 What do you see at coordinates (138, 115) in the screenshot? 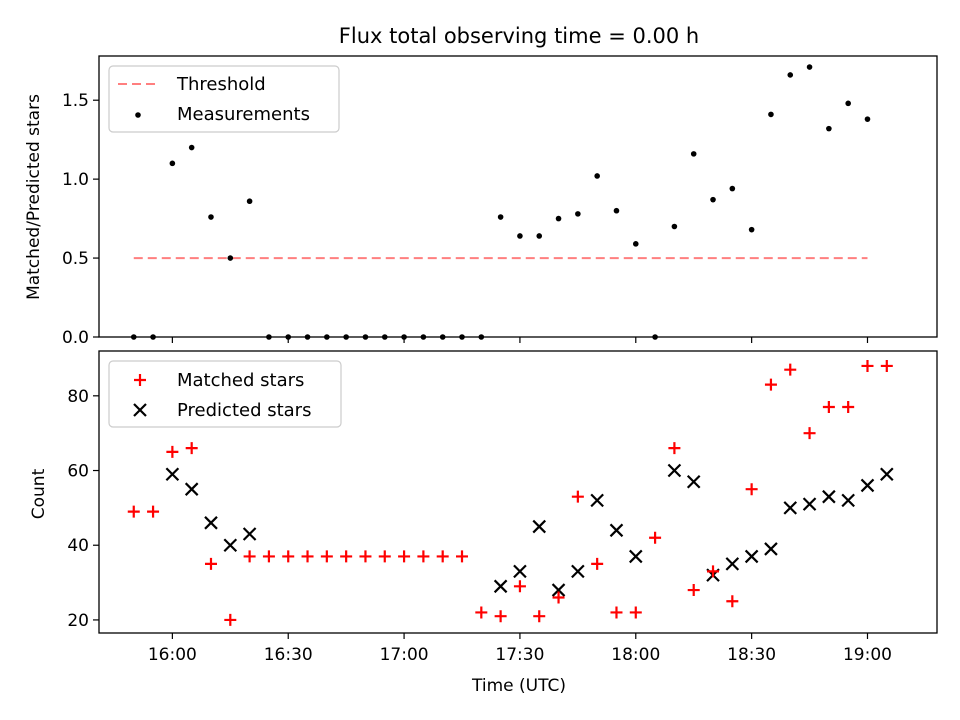
I see `legend-measurement-swatch` at bounding box center [138, 115].